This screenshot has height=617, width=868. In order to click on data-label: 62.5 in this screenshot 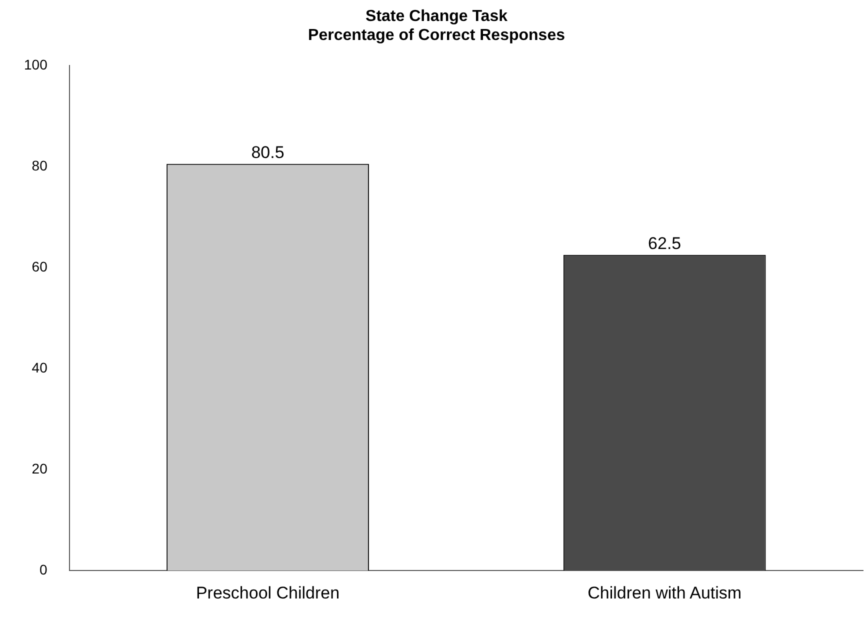, I will do `click(665, 244)`.